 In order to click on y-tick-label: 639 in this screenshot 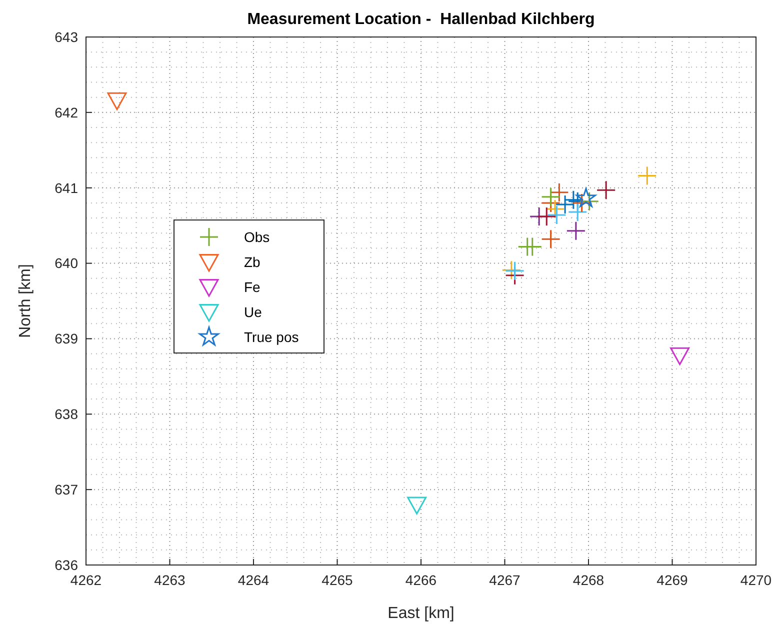, I will do `click(66, 338)`.